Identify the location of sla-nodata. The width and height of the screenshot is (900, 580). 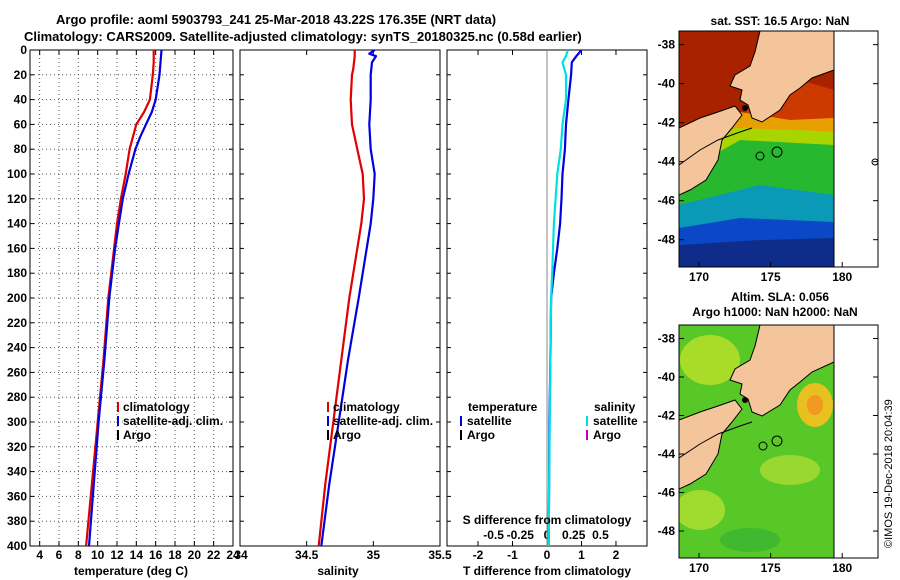
(856, 441).